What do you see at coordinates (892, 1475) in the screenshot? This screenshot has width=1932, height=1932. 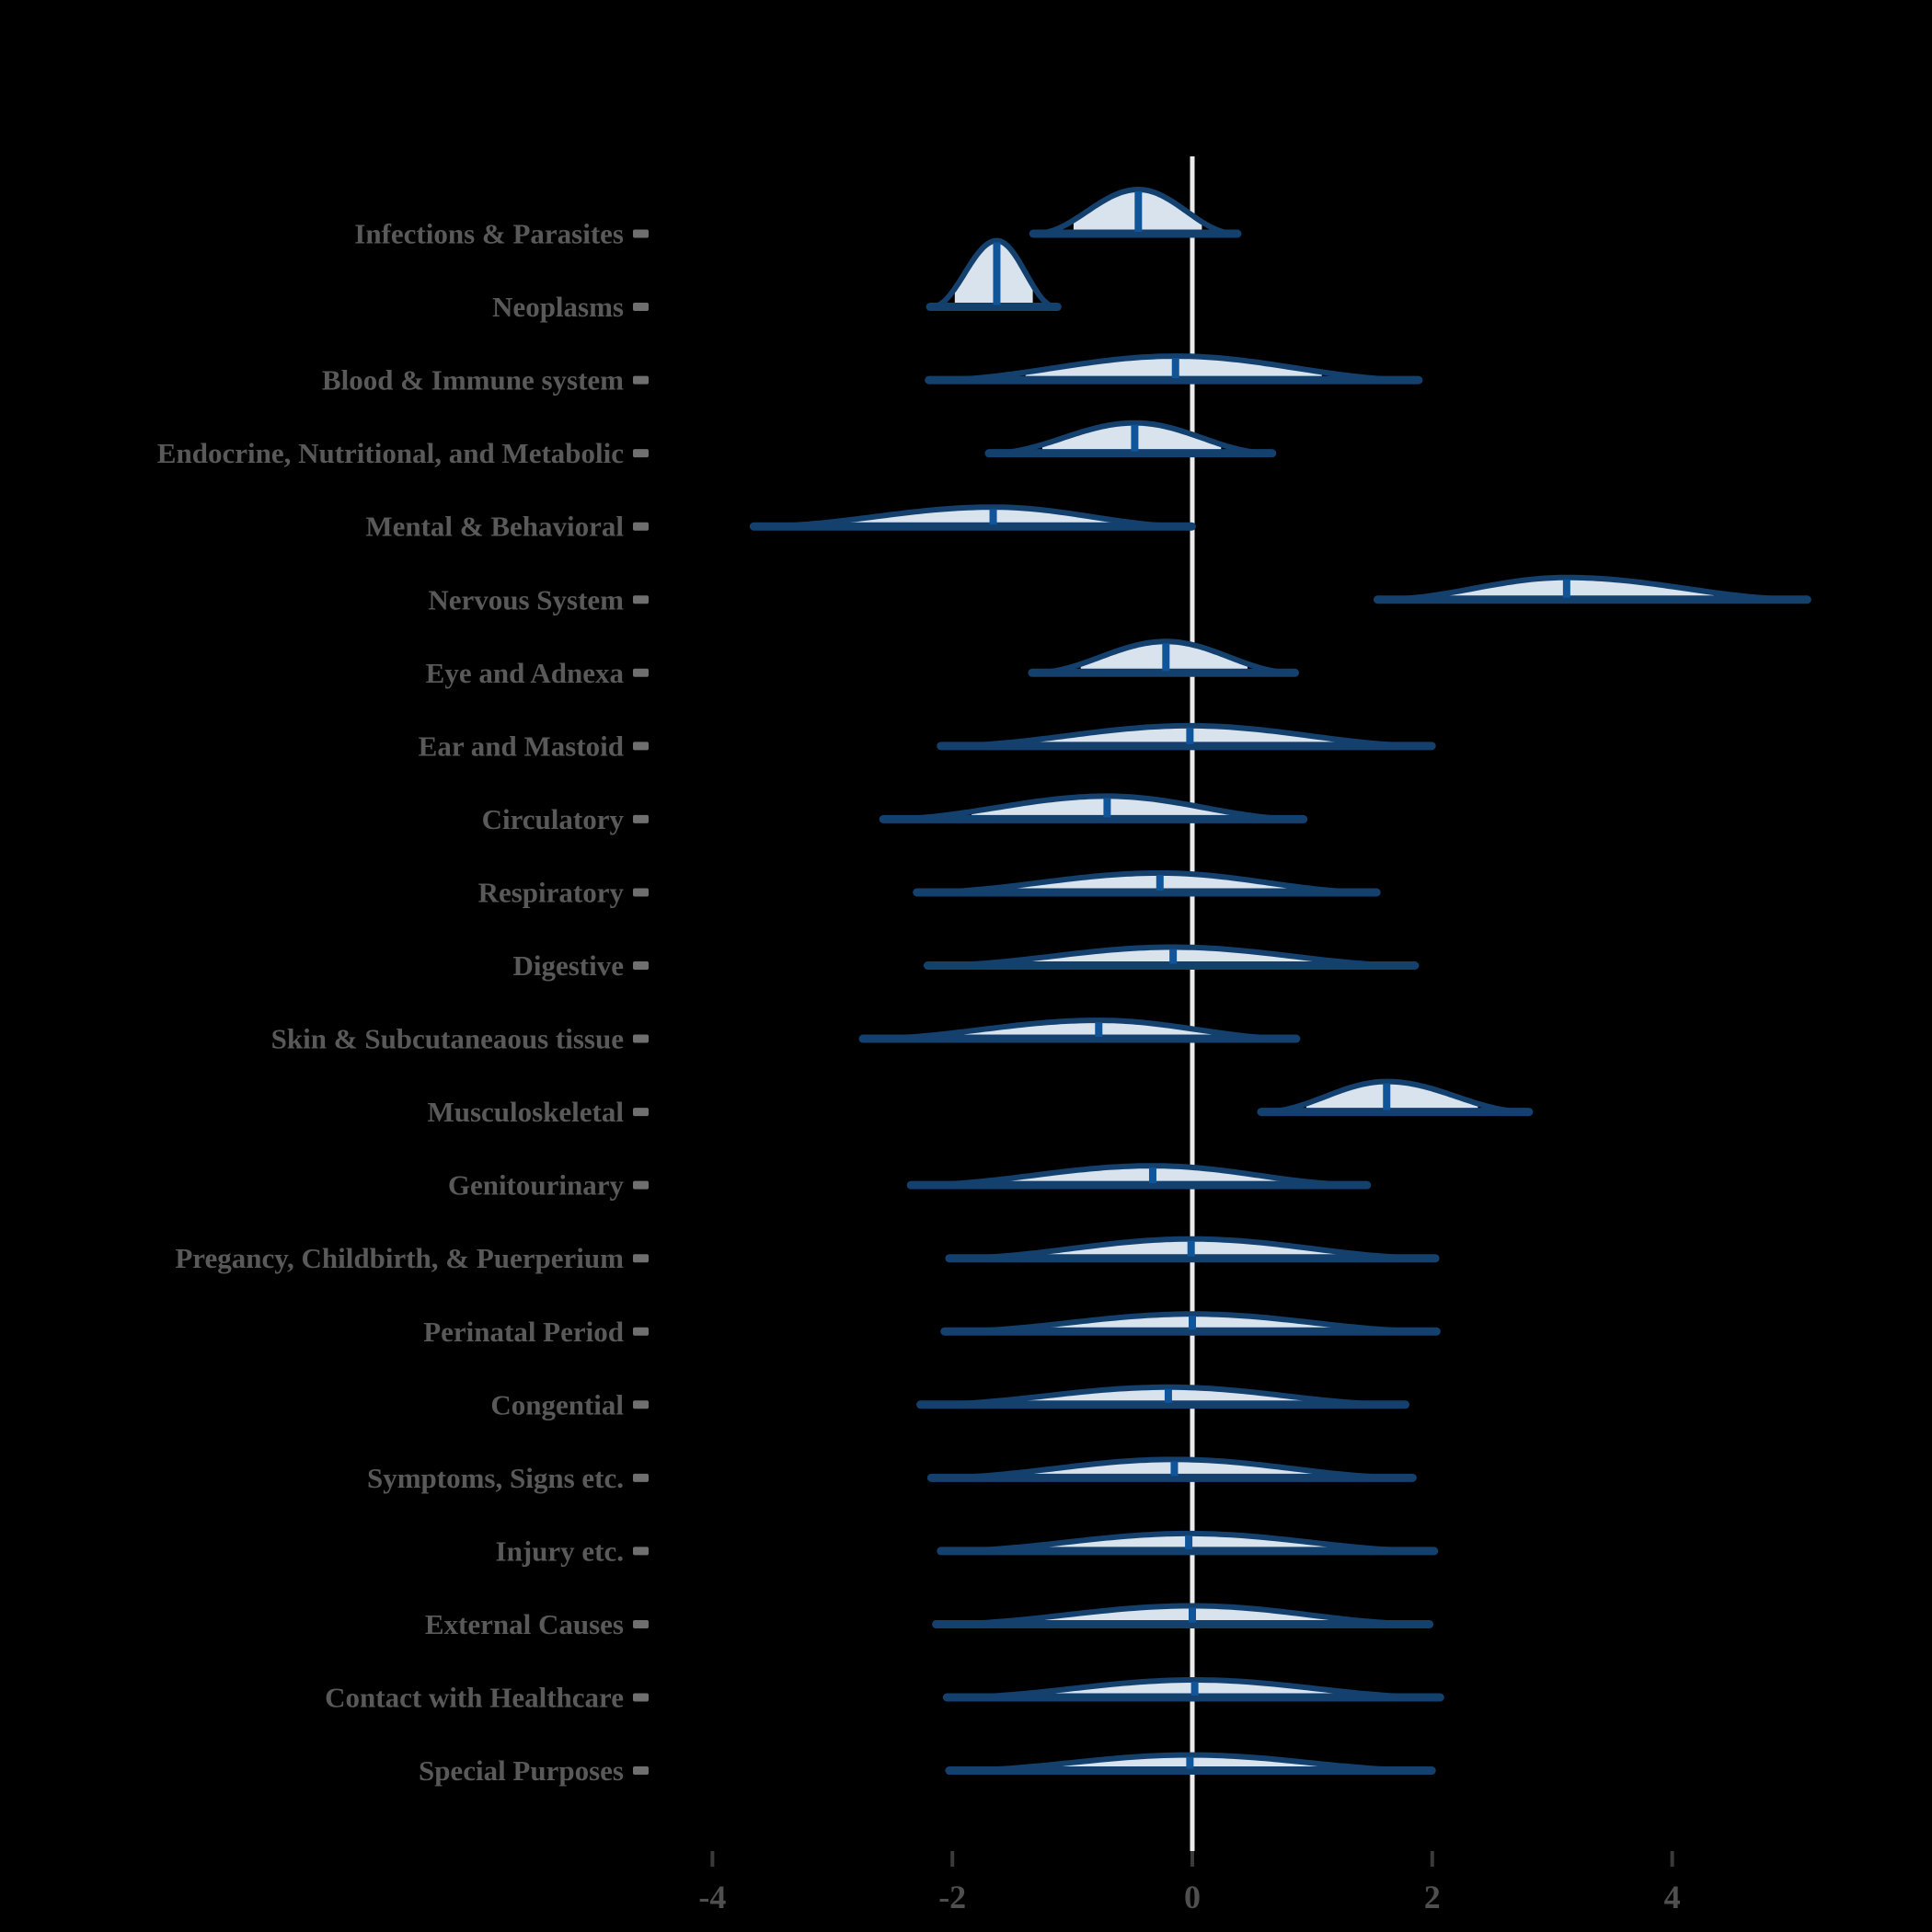 I see `violin-row: Symptoms, Signs etc.` at bounding box center [892, 1475].